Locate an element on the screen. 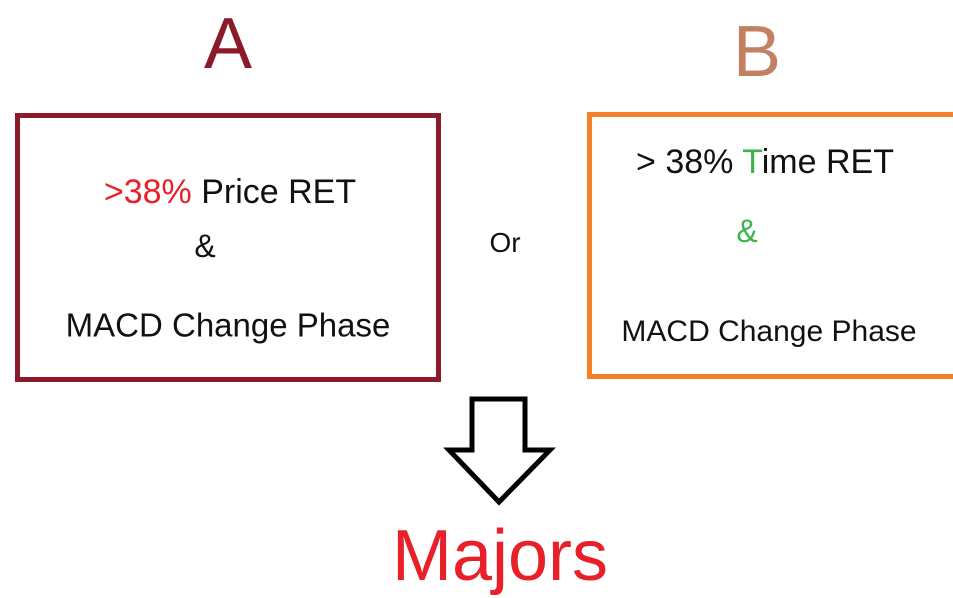  option-b-line2: & is located at coordinates (747, 231).